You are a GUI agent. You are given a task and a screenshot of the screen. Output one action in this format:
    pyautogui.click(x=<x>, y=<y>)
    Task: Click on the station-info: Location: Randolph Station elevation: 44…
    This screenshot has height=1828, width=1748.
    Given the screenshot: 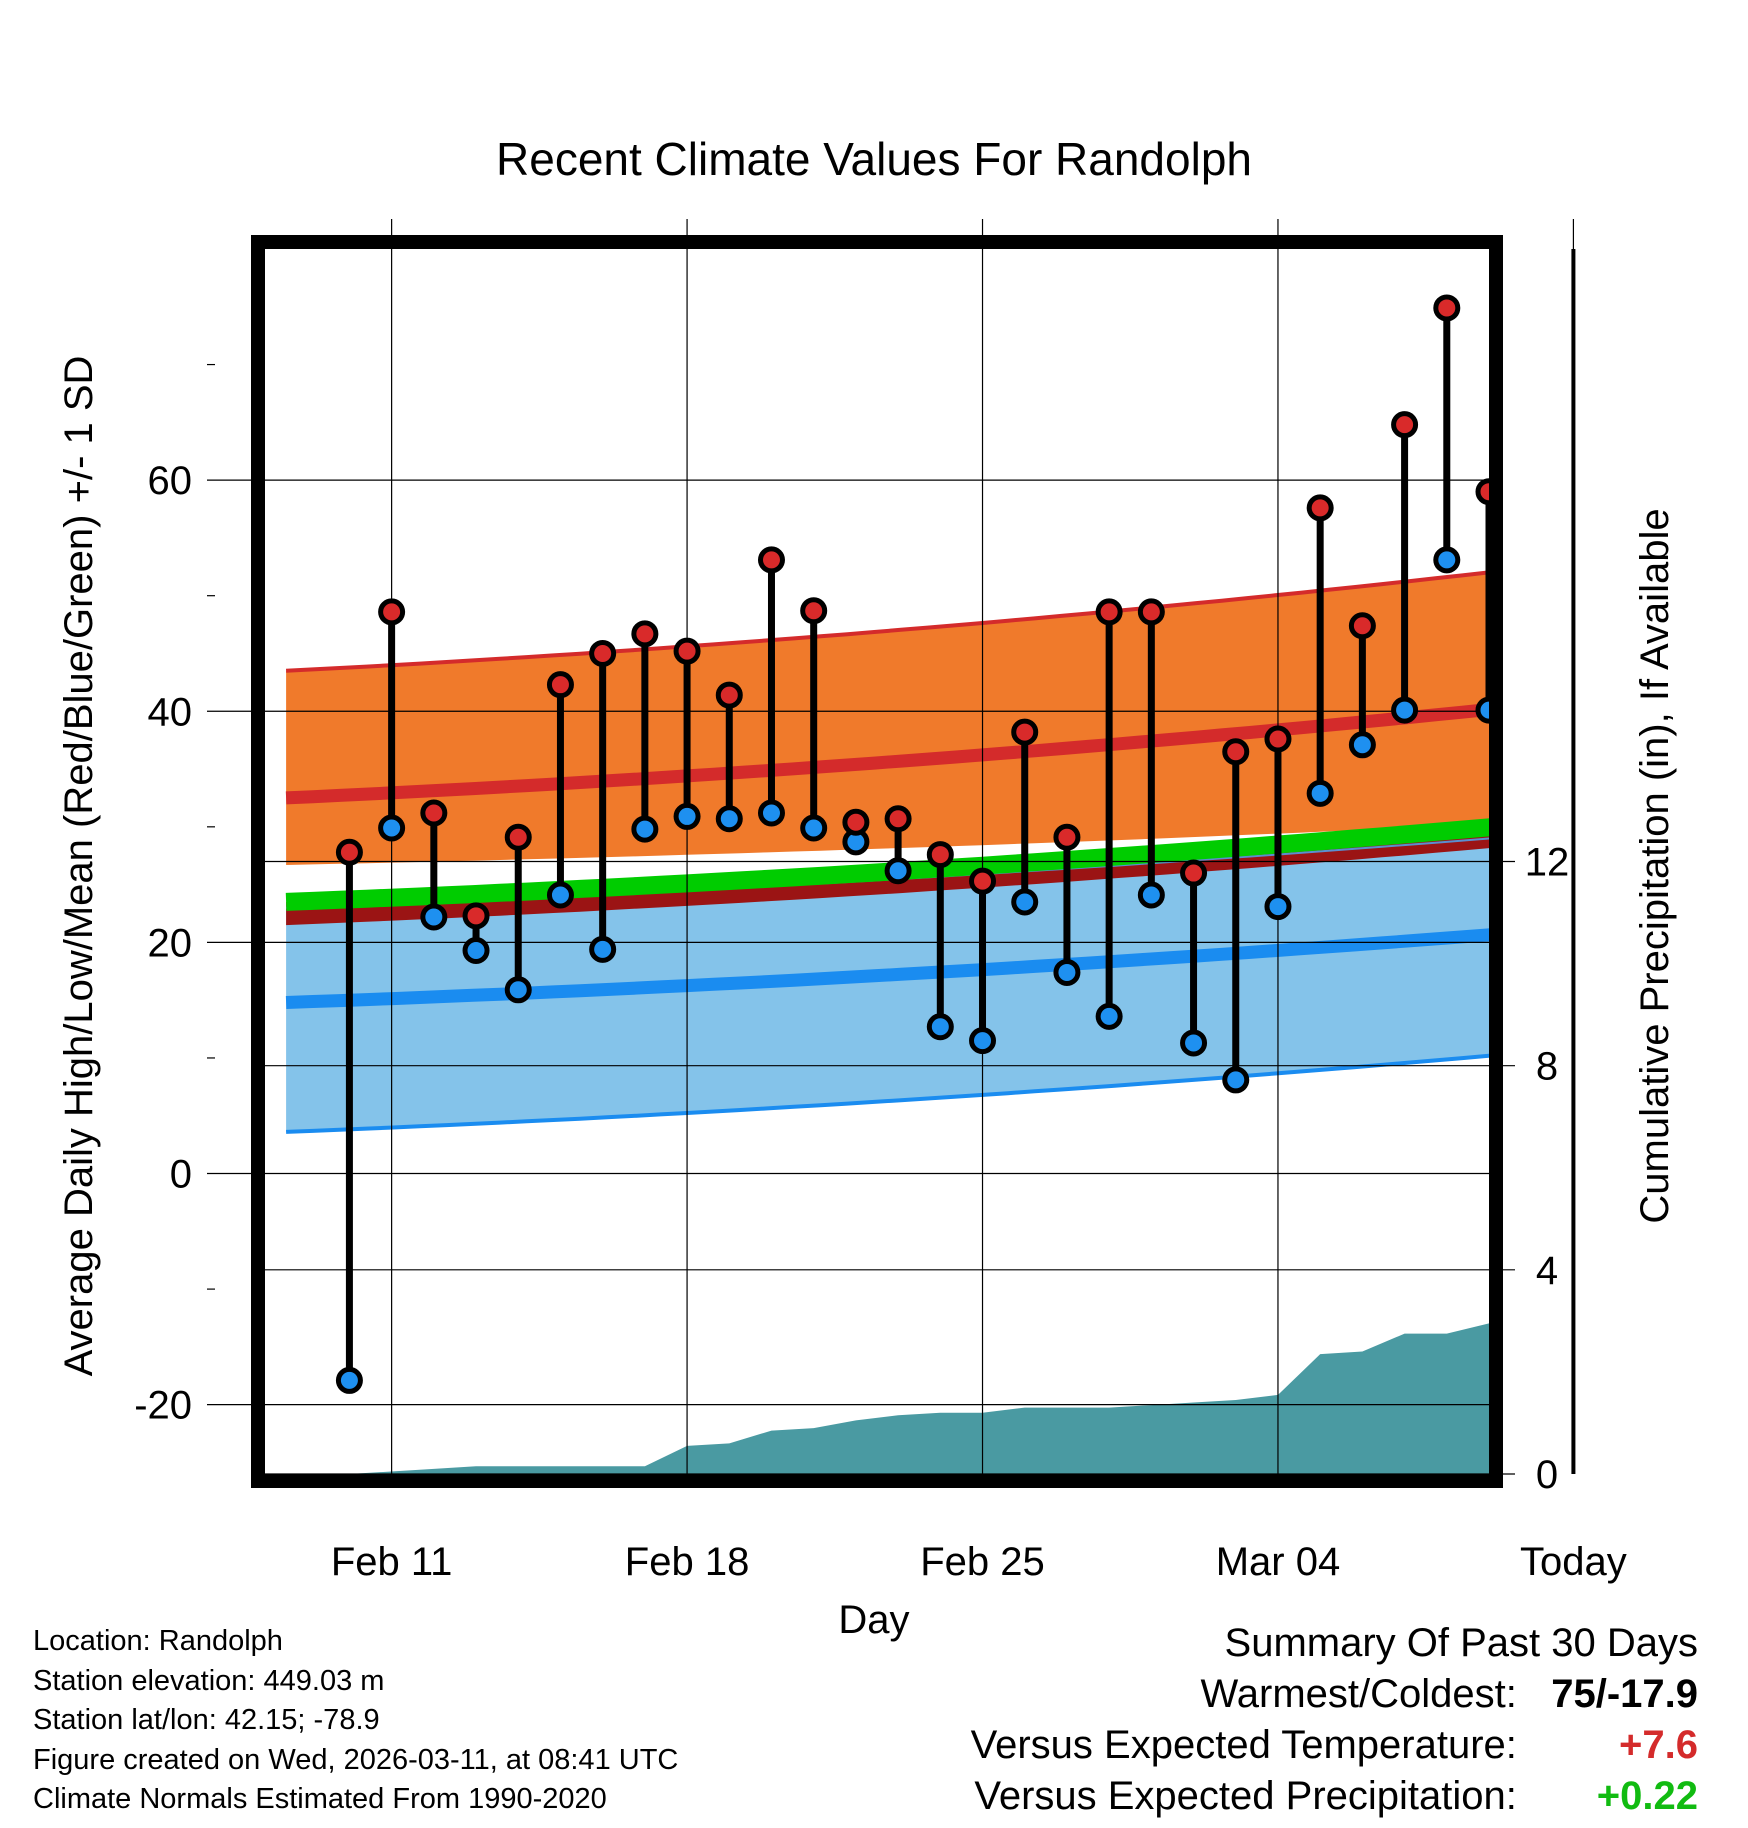 What is the action you would take?
    pyautogui.click(x=355, y=1721)
    